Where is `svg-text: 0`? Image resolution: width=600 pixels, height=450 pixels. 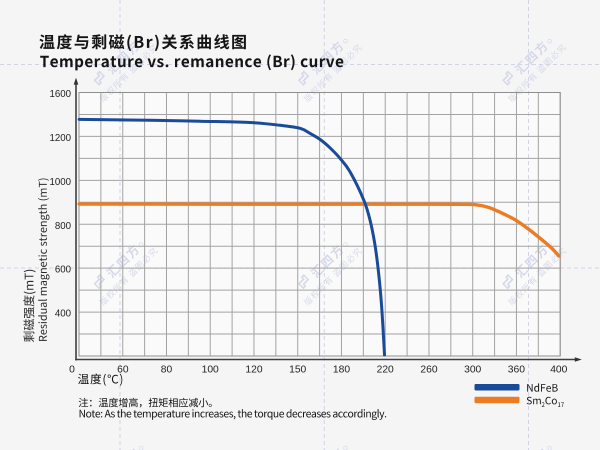 svg-text: 0 is located at coordinates (72, 370).